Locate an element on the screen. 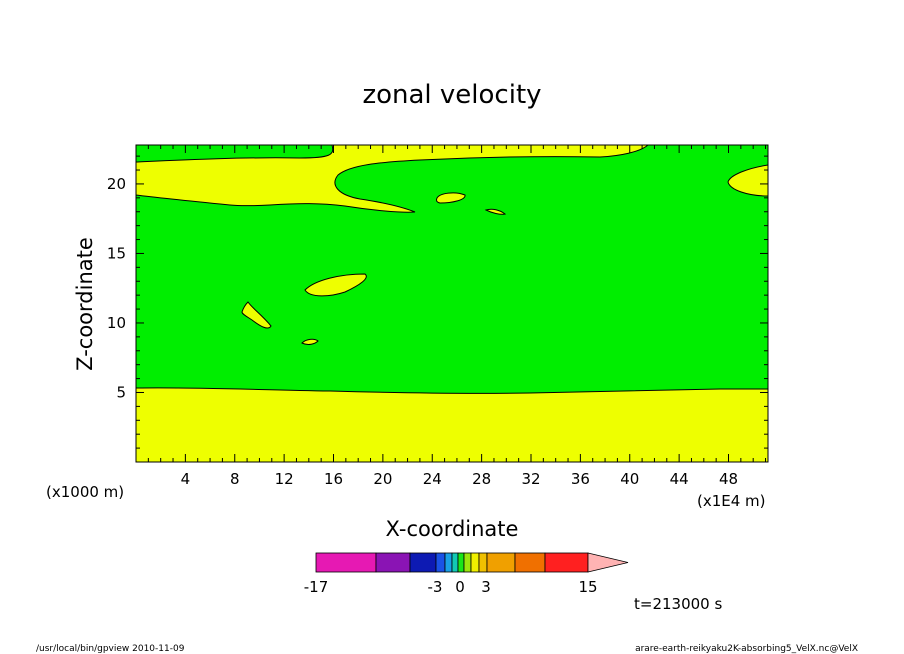 The image size is (904, 654). chart-title: zonal velocity is located at coordinates (451, 95).